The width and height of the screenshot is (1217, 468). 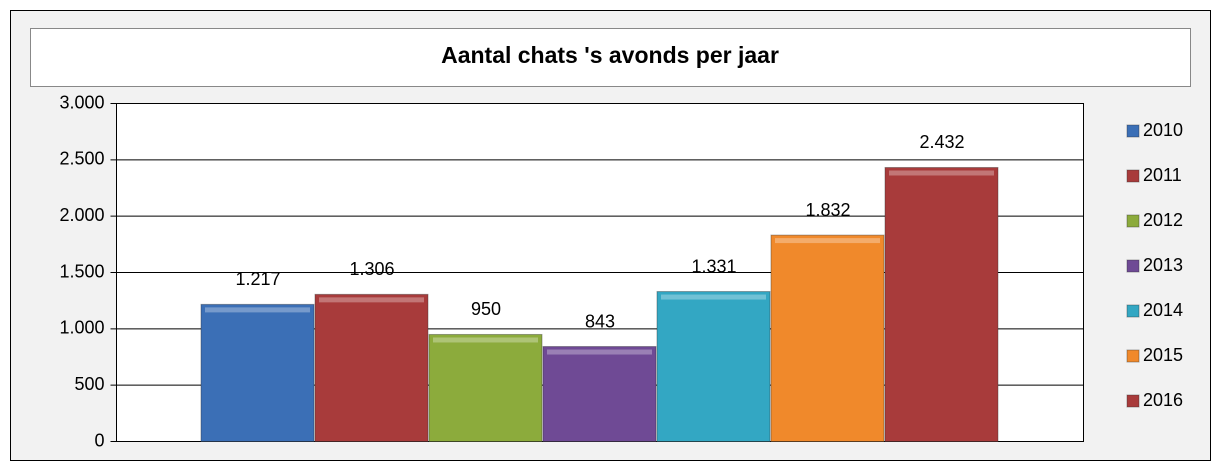 I want to click on value-label: 950, so click(x=486, y=309).